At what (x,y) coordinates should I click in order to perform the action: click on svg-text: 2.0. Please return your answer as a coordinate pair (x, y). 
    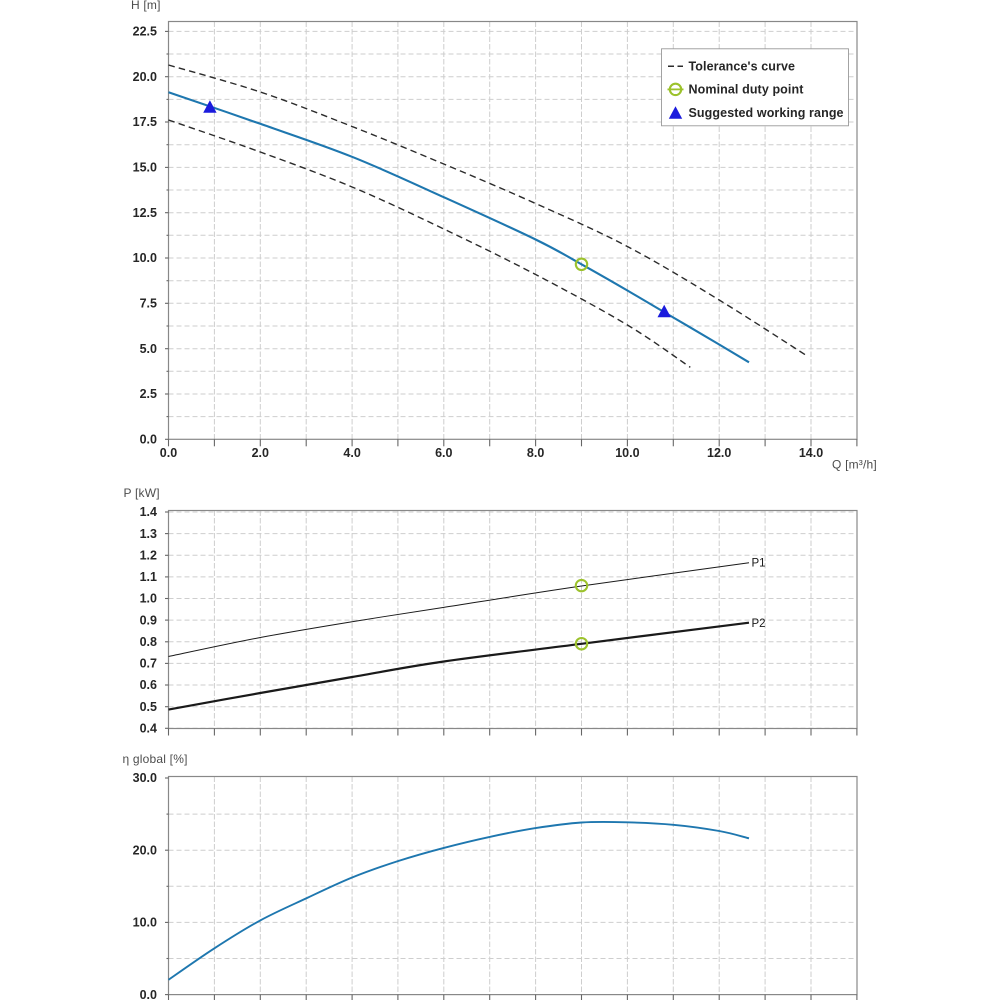
    Looking at the image, I should click on (260, 453).